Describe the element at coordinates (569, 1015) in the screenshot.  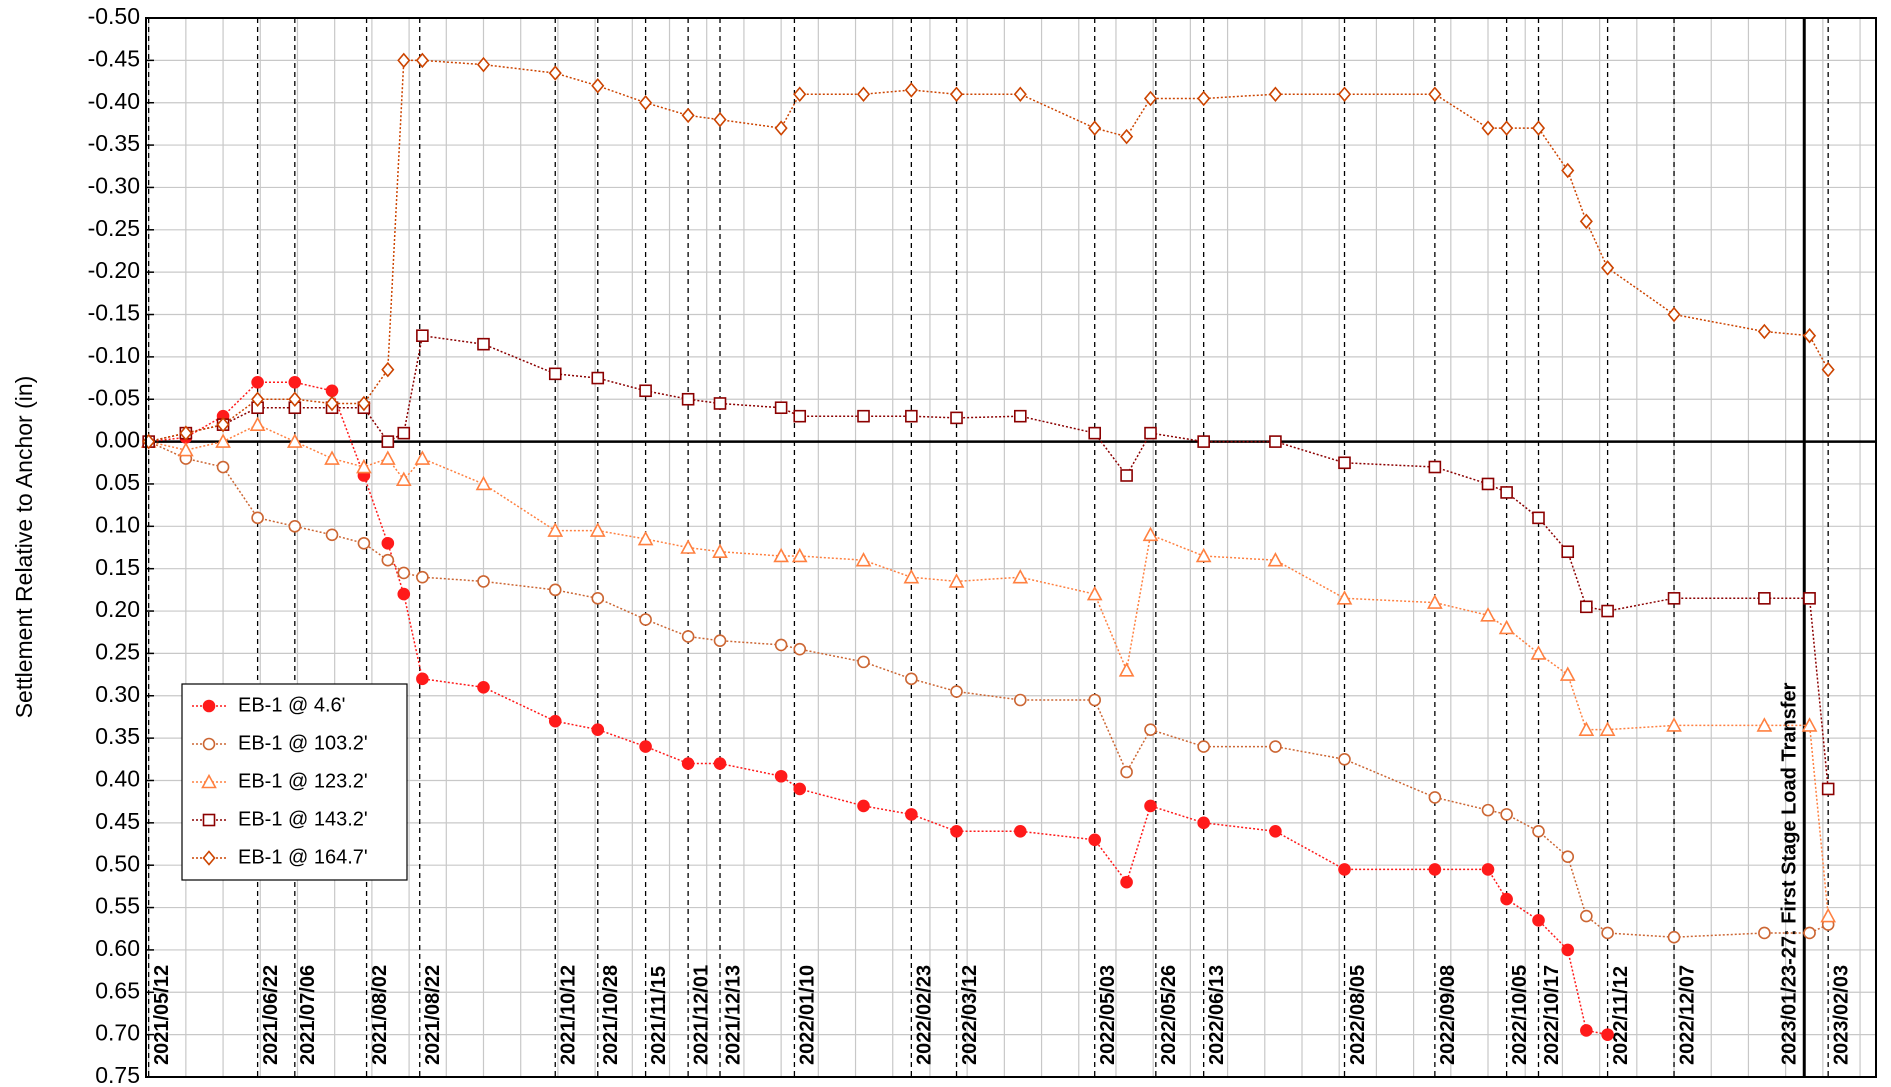
I see `event-label: 2021/10/12` at that location.